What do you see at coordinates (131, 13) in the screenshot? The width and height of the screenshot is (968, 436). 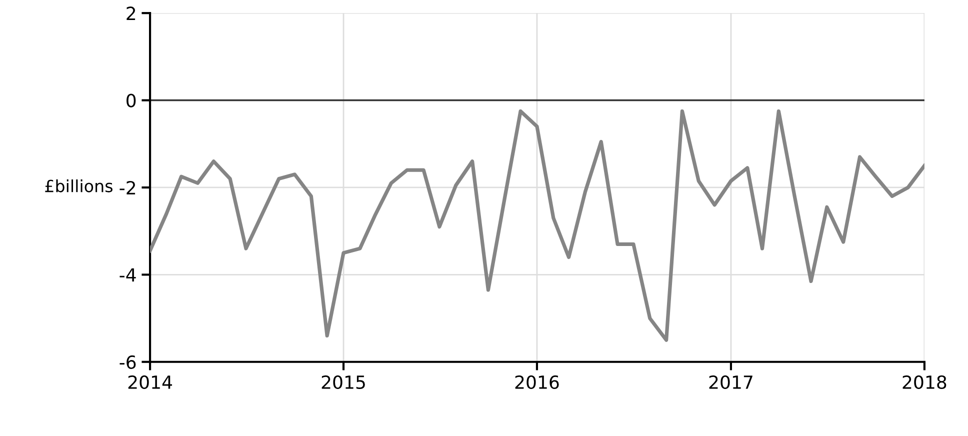 I see `y-tick-label: 2` at bounding box center [131, 13].